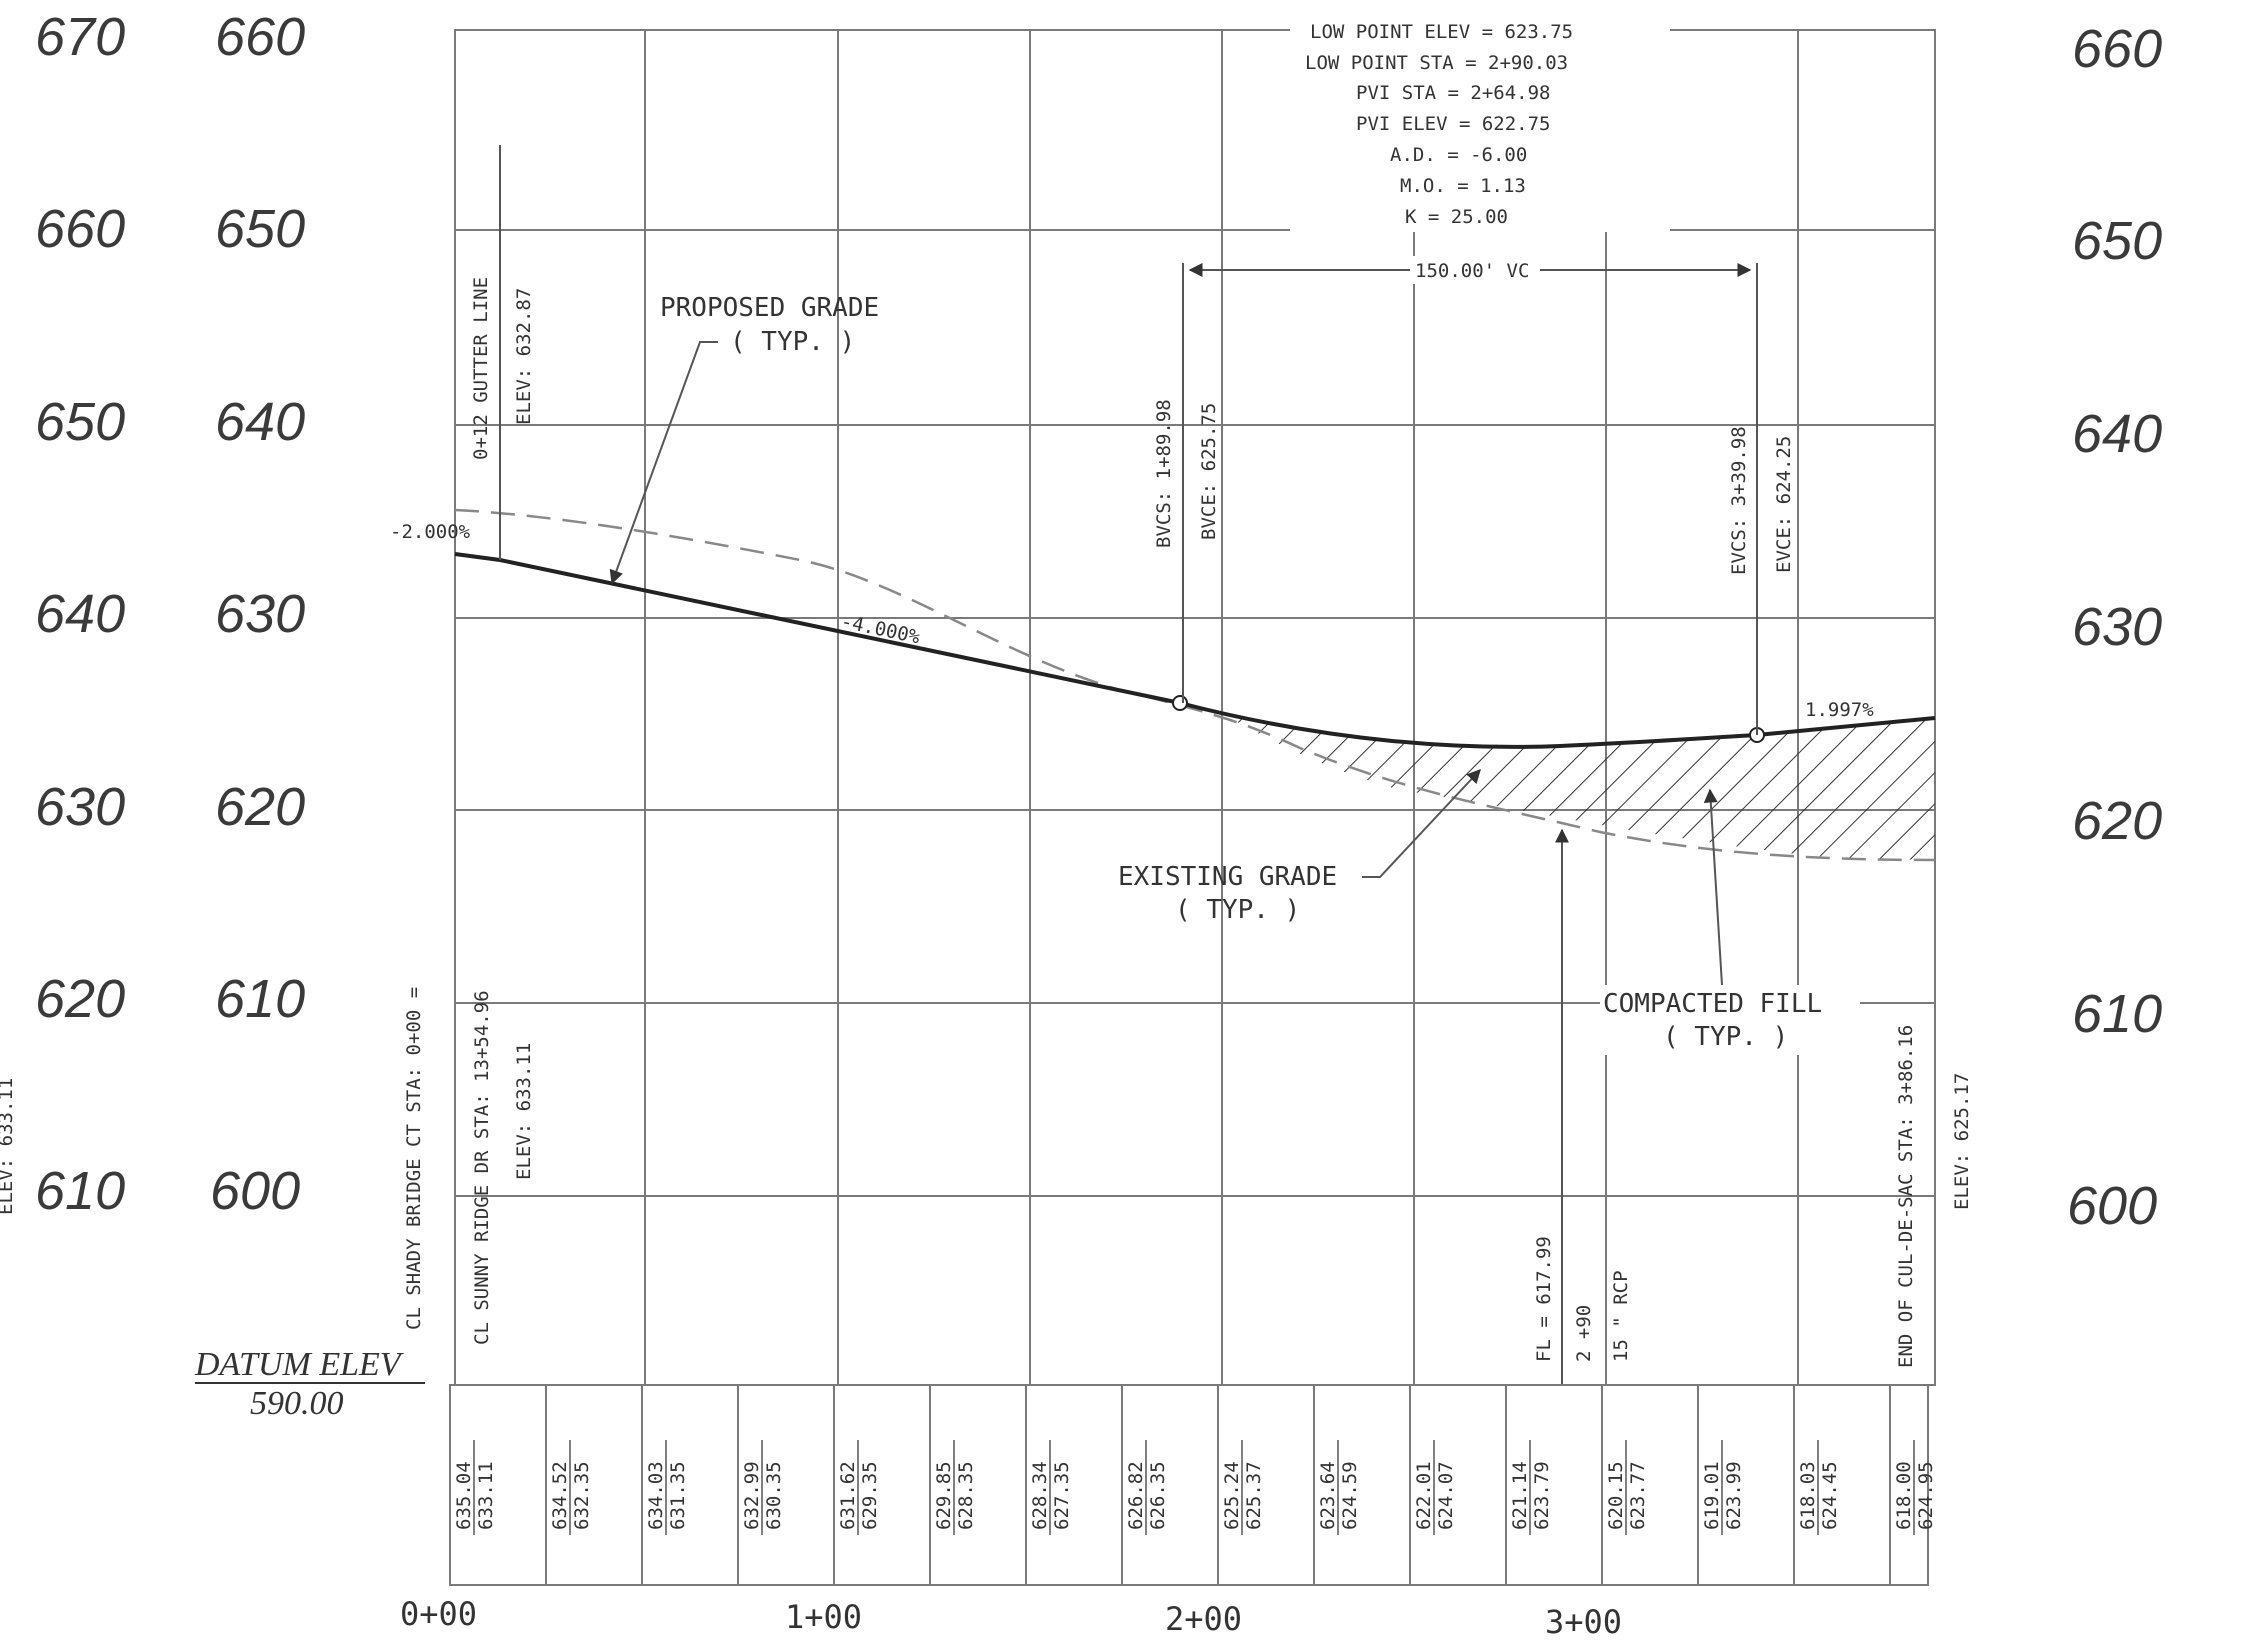 The image size is (2248, 1649). What do you see at coordinates (1904, 1495) in the screenshot?
I see `existing-elev-cell: 618.00` at bounding box center [1904, 1495].